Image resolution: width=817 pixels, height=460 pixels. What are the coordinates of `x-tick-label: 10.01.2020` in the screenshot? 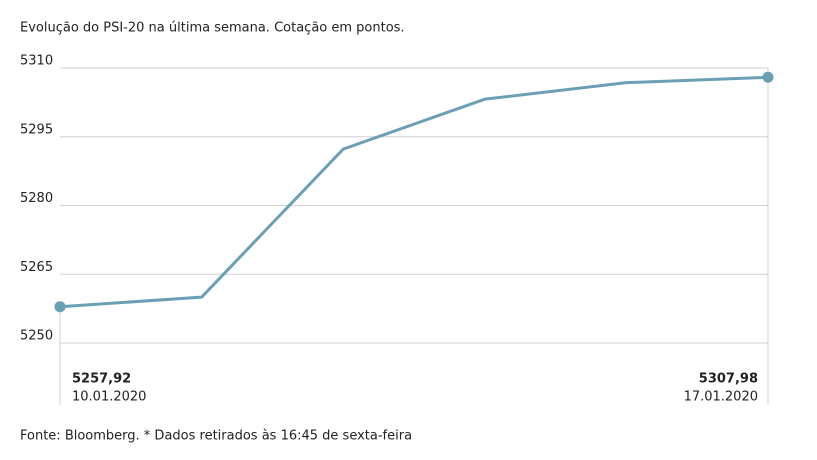 It's located at (109, 397).